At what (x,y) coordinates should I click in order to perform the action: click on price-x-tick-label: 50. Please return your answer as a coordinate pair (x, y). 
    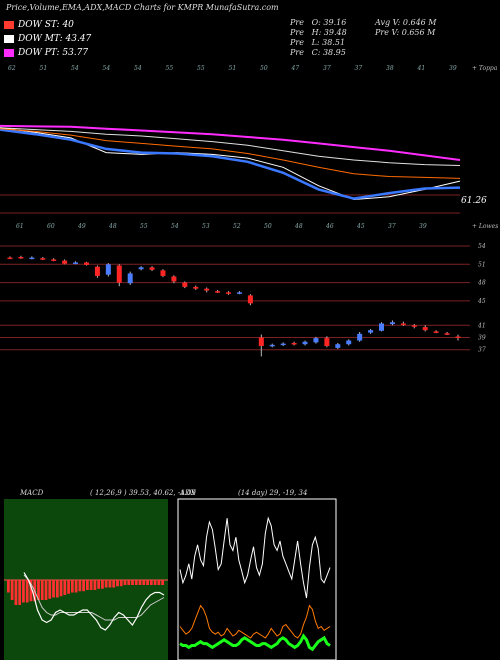
    Looking at the image, I should click on (268, 226).